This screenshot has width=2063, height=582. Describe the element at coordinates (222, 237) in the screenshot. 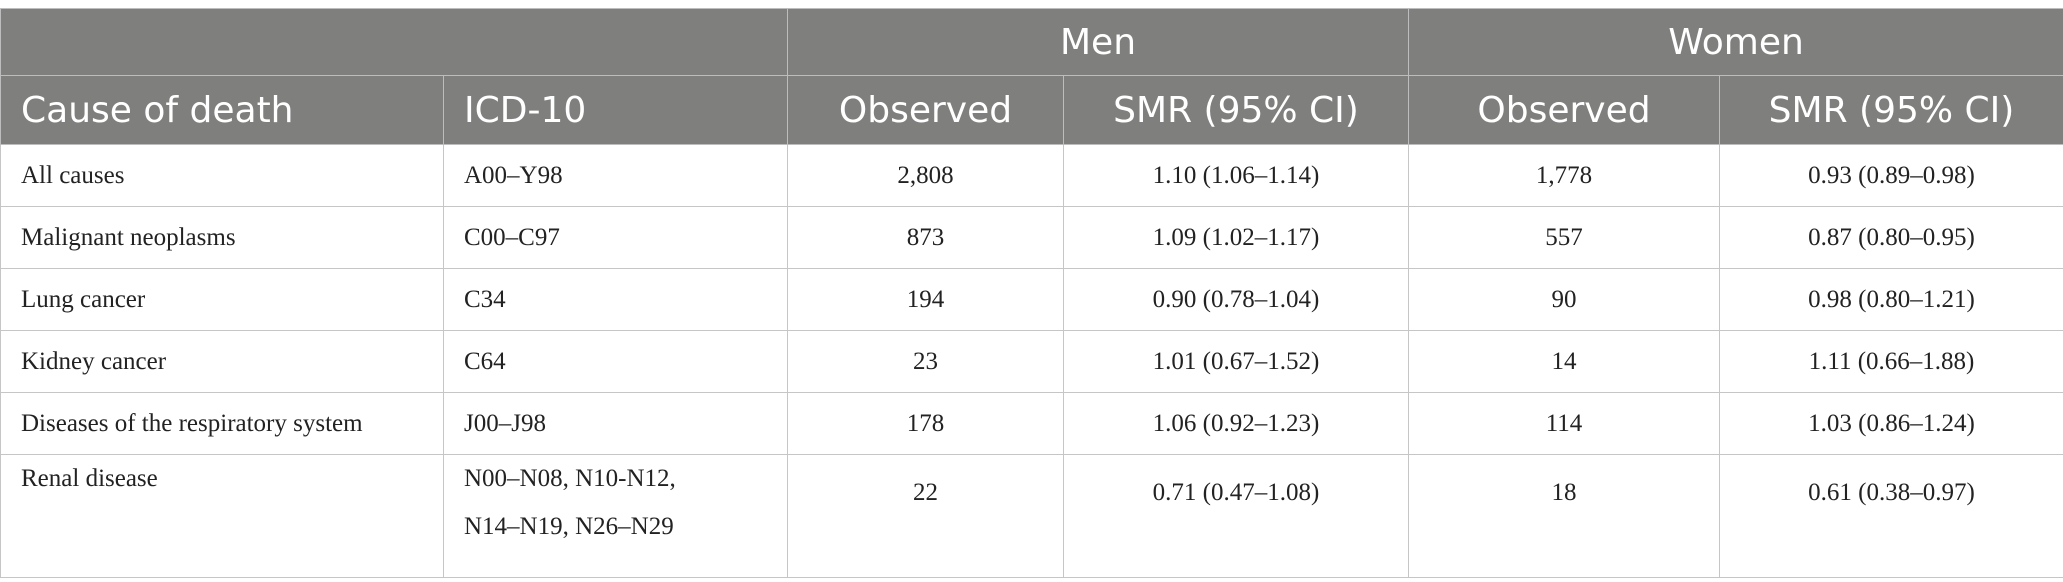

I see `cause-cell: Malignant neoplasms` at that location.